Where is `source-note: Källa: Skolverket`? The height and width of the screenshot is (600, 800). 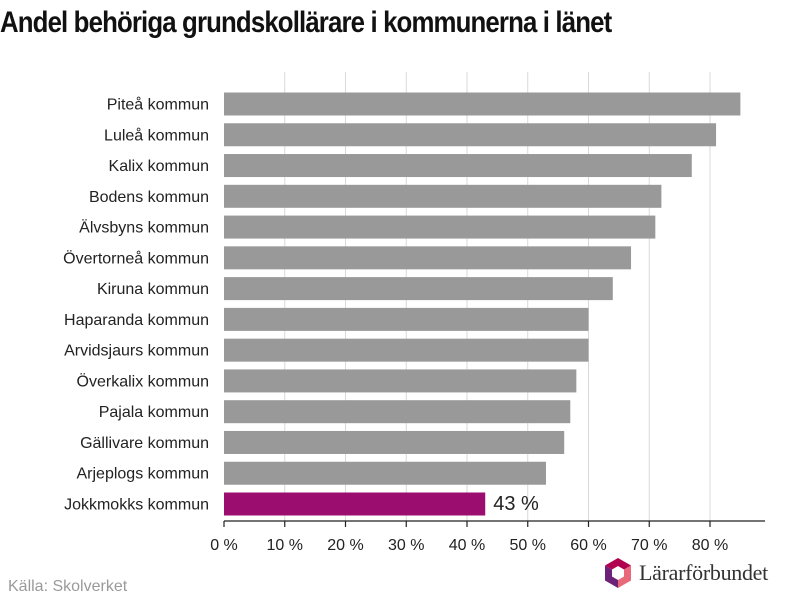 source-note: Källa: Skolverket is located at coordinates (68, 586).